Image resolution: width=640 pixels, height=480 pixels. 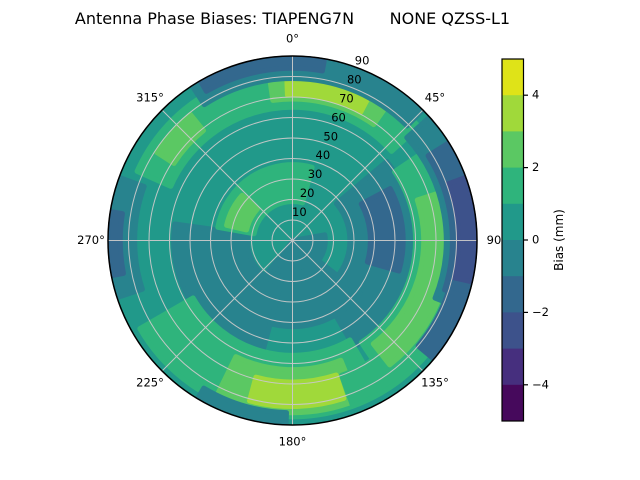 What do you see at coordinates (293, 442) in the screenshot?
I see `angle-tick-label: 180°` at bounding box center [293, 442].